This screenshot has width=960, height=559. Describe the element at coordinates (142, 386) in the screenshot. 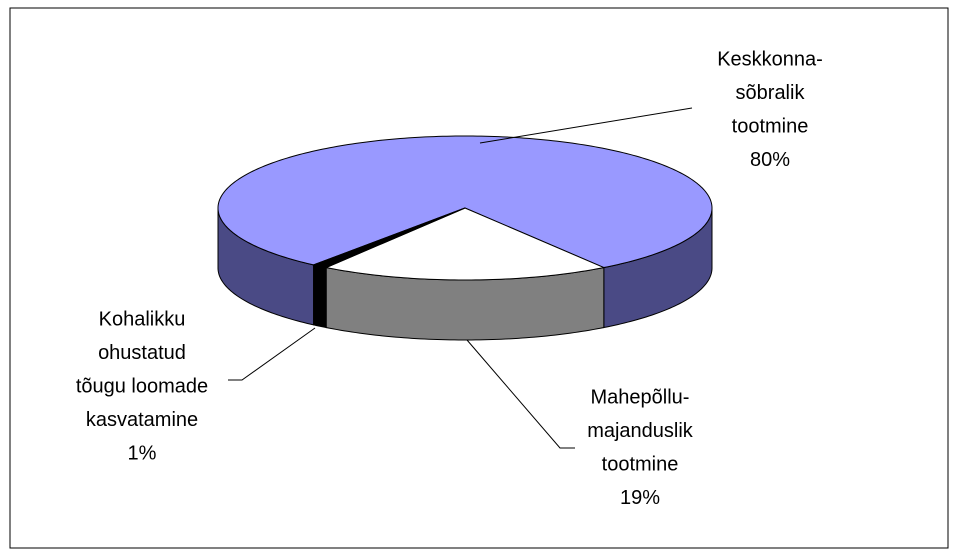

I see `data-label: tõugu loomade` at that location.